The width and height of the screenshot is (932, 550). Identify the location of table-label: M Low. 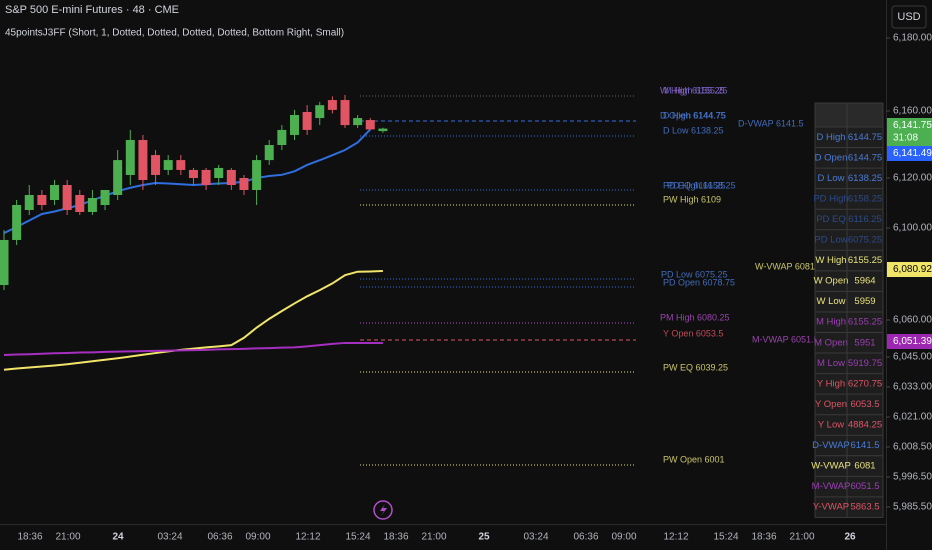
(831, 363).